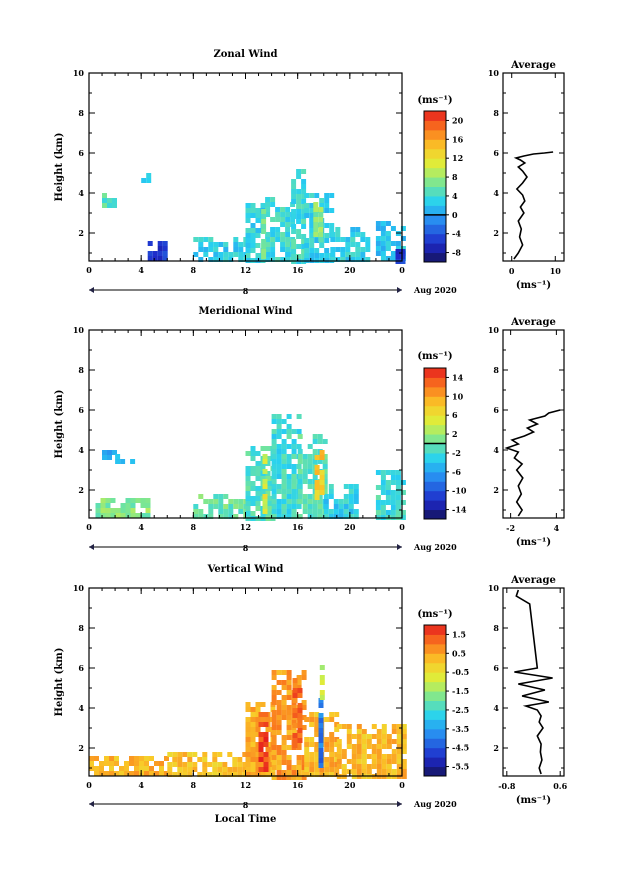  I want to click on average-y-tick-label: 8, so click(496, 113).